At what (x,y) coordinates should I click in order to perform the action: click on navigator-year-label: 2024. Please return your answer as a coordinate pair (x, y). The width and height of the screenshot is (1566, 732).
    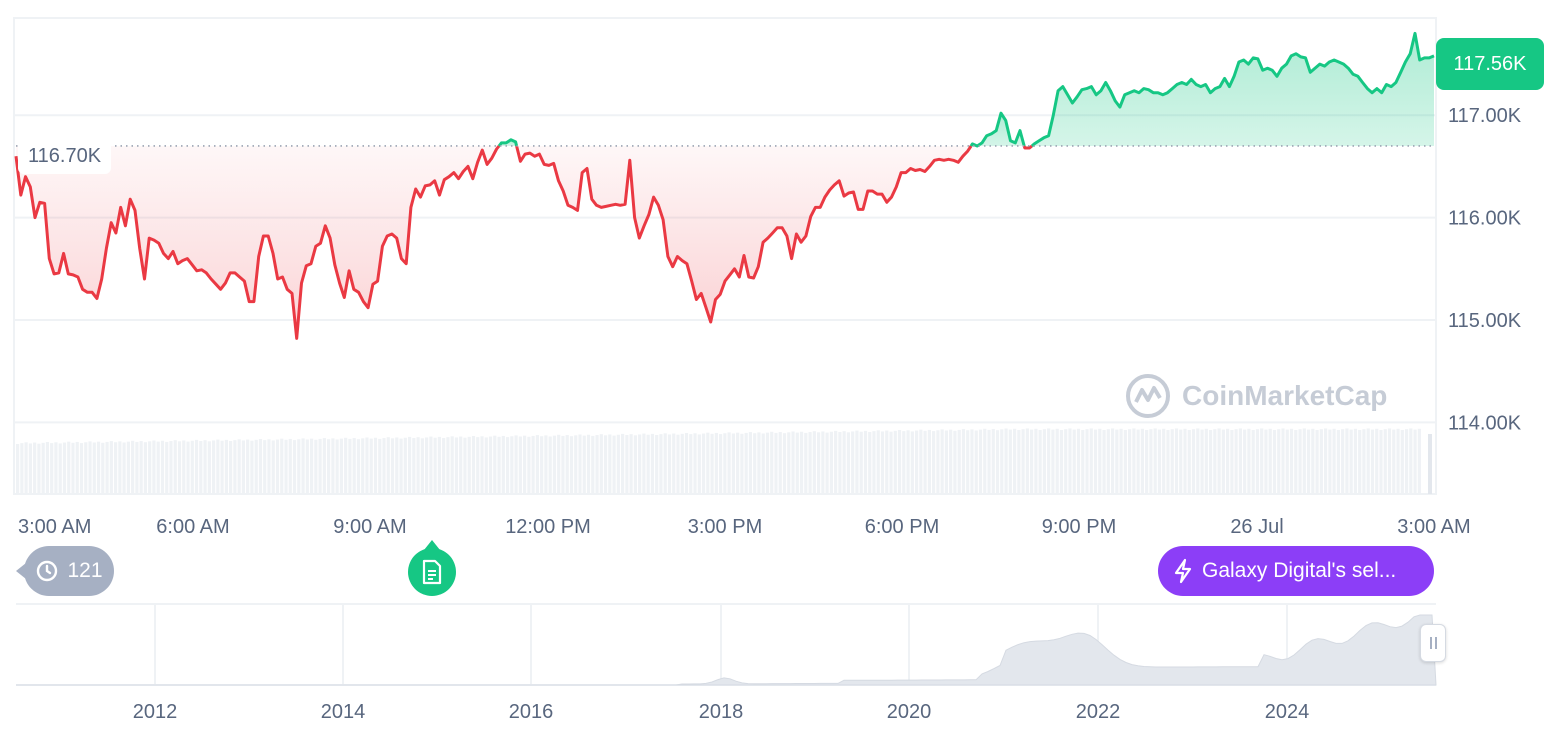
    Looking at the image, I should click on (1287, 712).